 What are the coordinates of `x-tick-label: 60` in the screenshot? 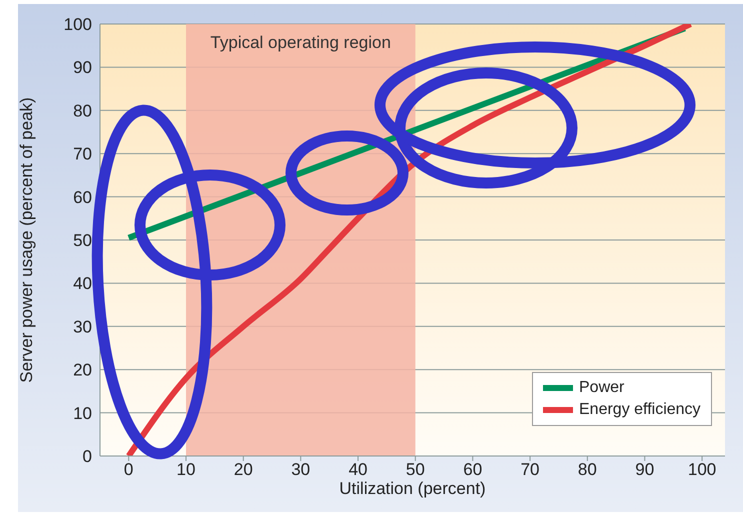 It's located at (472, 470).